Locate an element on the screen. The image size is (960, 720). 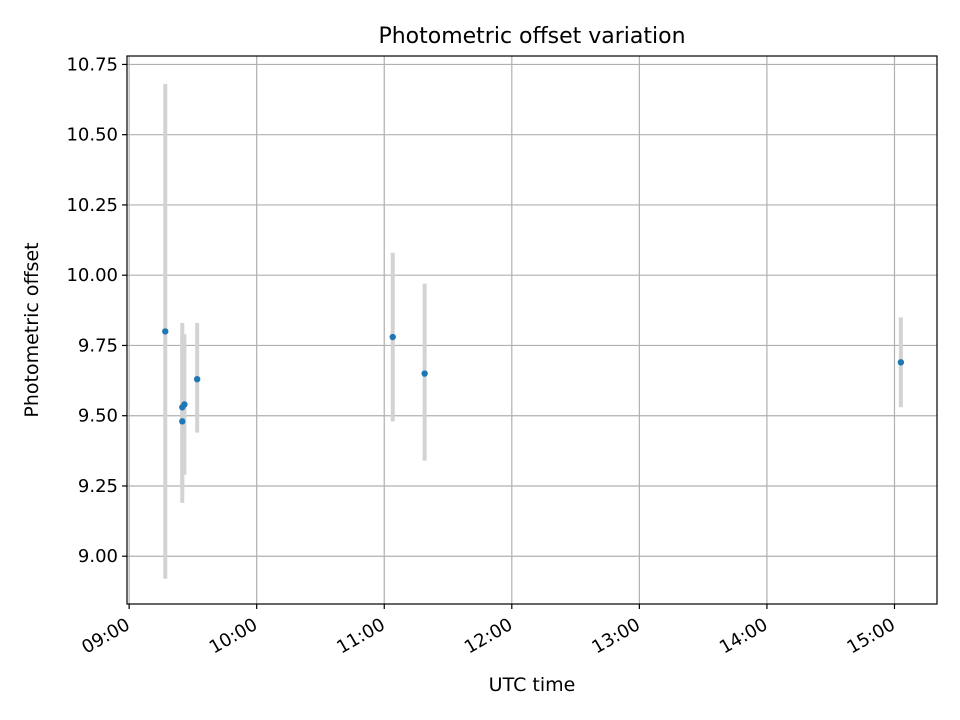
y-tick-label: 9.50 is located at coordinates (98, 416).